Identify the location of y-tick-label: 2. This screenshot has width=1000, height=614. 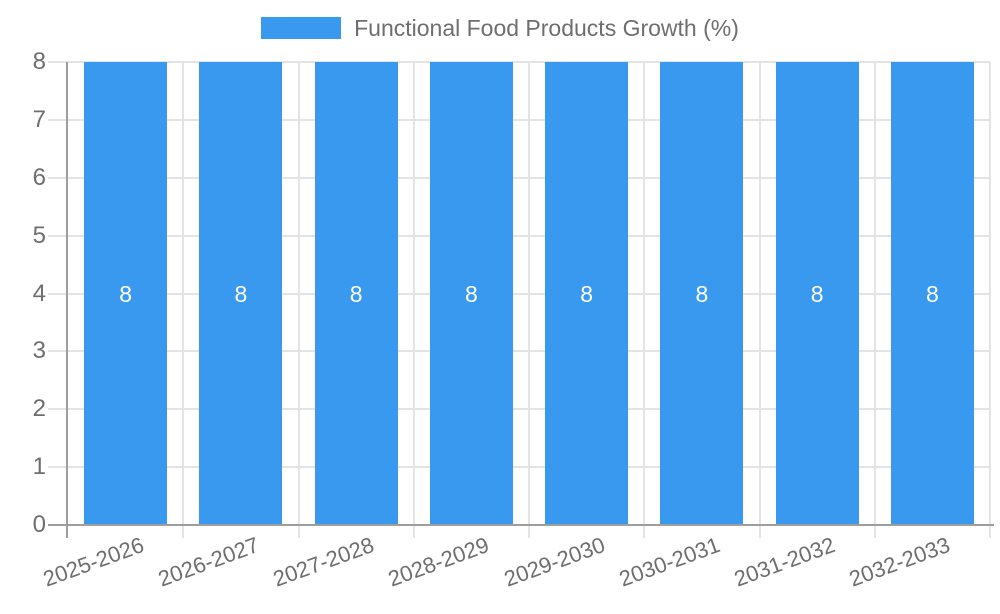
(39, 409).